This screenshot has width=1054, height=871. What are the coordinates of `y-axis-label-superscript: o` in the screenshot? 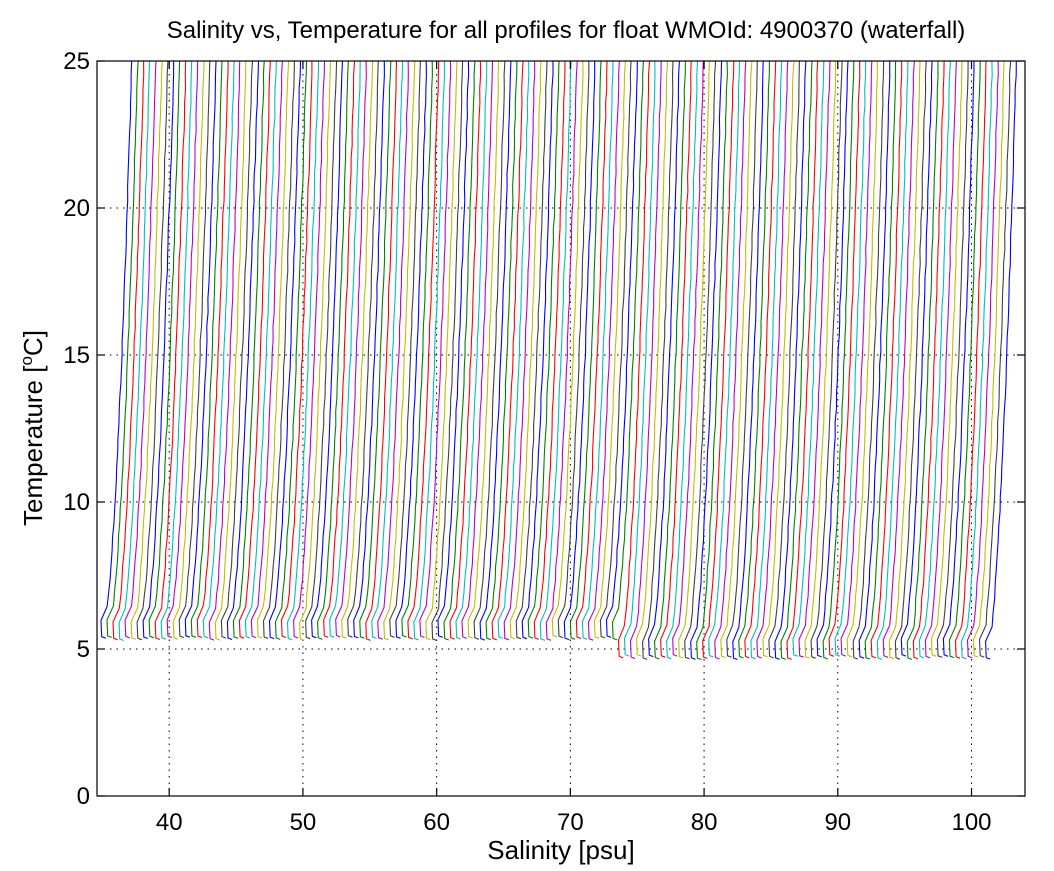 It's located at (26, 360).